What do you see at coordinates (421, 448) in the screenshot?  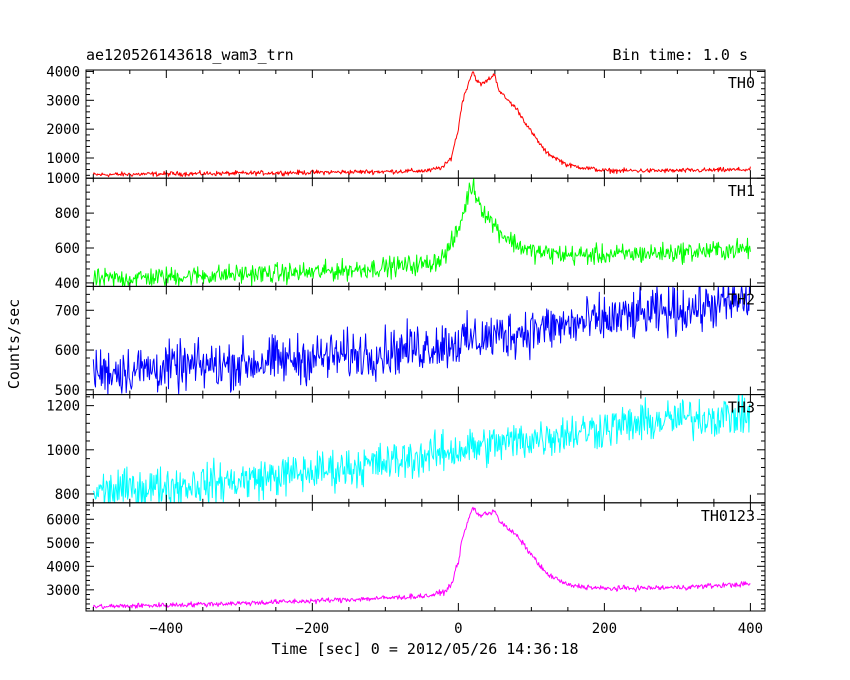 I see `series-th3` at bounding box center [421, 448].